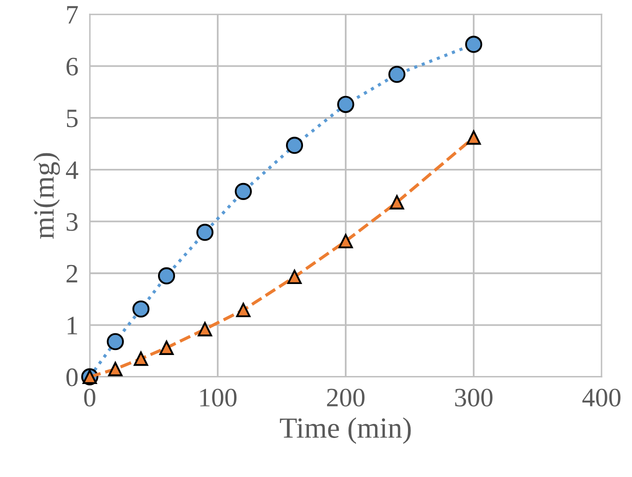  Describe the element at coordinates (345, 430) in the screenshot. I see `x-axis-title: Time (min)` at that location.